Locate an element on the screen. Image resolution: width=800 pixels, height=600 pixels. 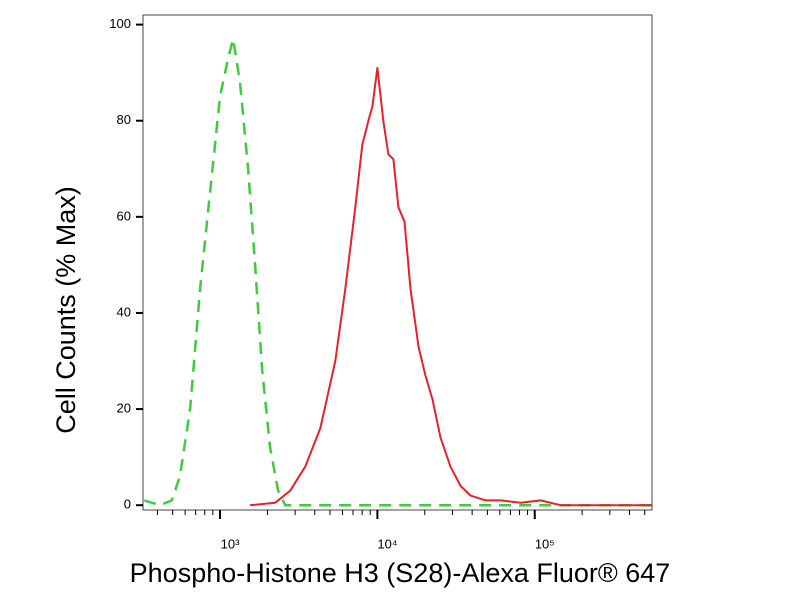
y-tick-label: 0 is located at coordinates (127, 504).